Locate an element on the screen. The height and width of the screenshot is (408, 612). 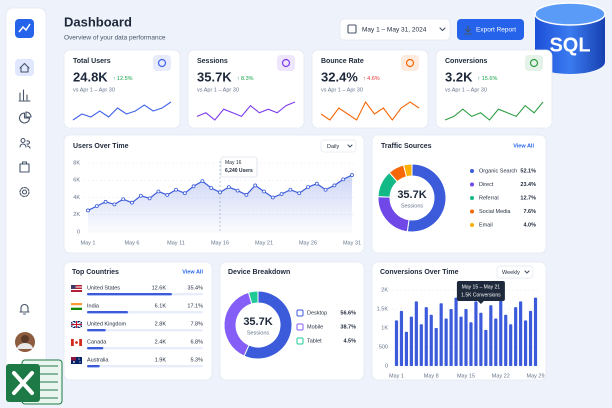
country-value: 6.1K is located at coordinates (161, 306).